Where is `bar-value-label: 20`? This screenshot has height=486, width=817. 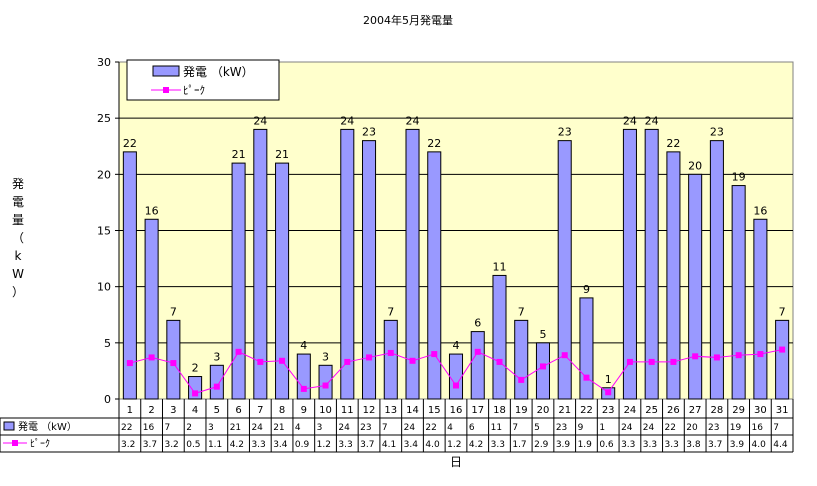
bar-value-label: 20 is located at coordinates (695, 165).